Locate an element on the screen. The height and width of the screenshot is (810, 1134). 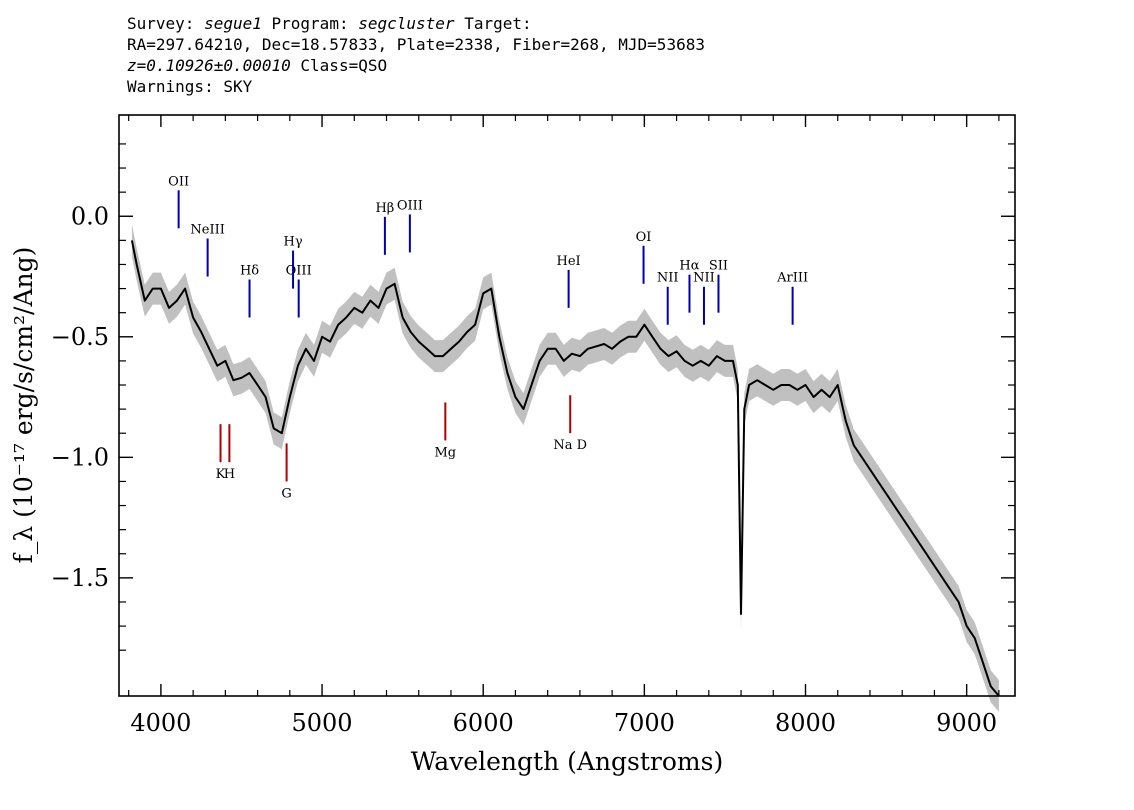
absorption-line-label: H is located at coordinates (229, 474).